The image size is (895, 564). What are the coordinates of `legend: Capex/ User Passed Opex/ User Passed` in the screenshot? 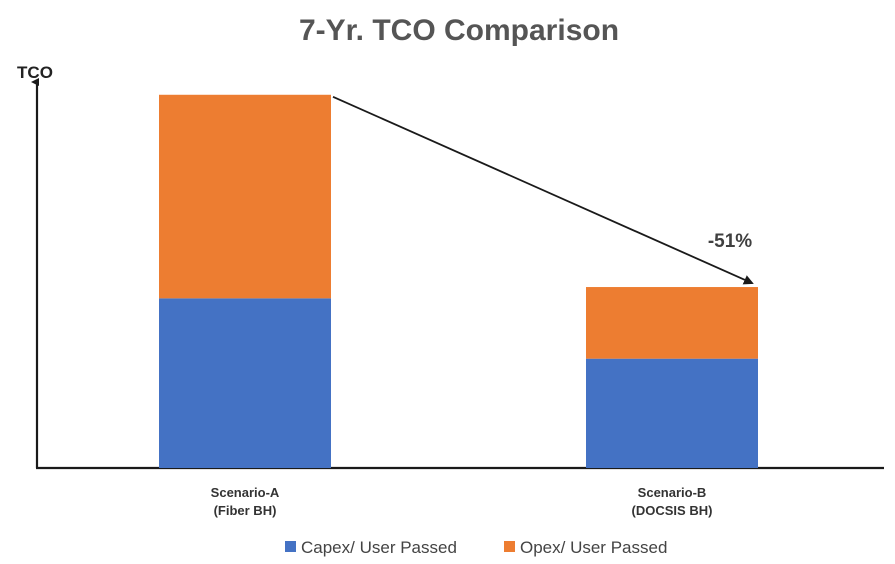 It's located at (476, 547).